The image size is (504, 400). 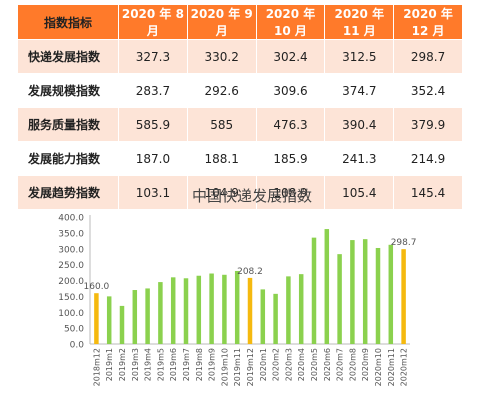 I want to click on row-label: 发展能力指数, so click(x=68, y=158).